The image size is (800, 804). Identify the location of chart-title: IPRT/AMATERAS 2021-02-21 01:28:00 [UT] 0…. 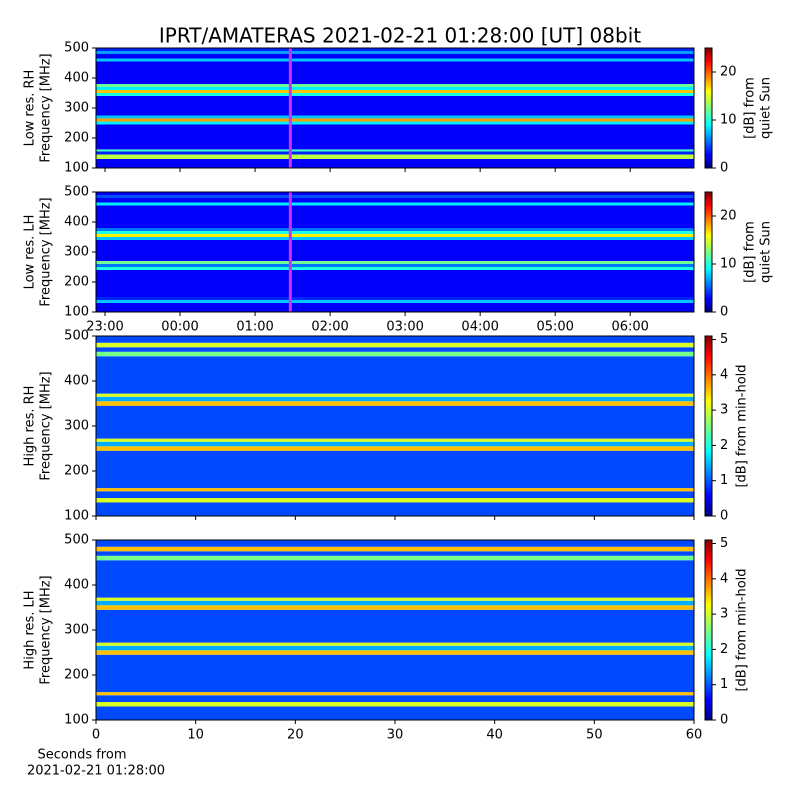
(400, 36).